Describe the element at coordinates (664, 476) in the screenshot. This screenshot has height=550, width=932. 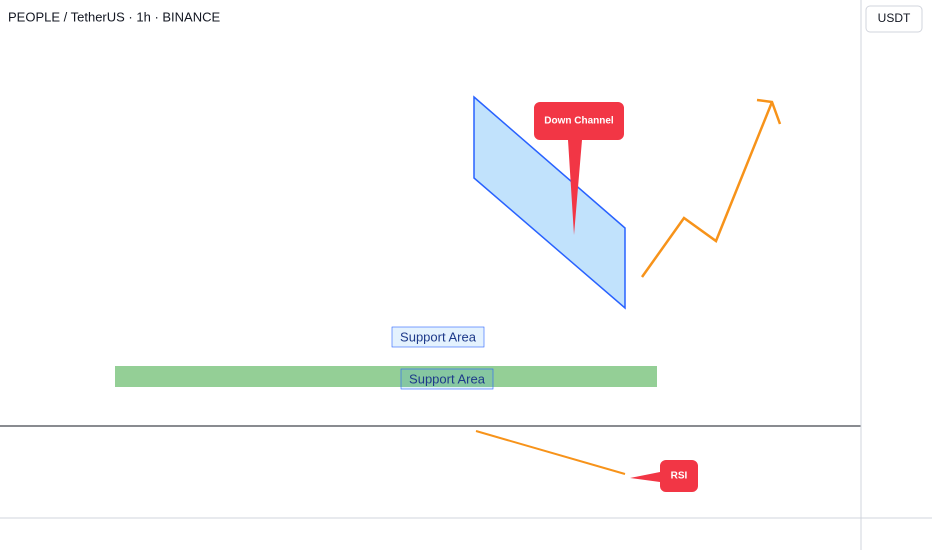
I see `rsi-callout` at that location.